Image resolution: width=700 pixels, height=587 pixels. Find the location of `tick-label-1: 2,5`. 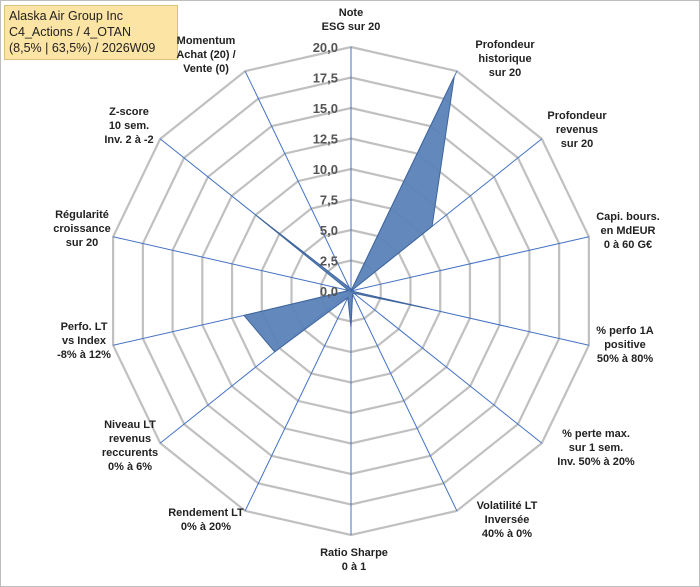

tick-label-1: 2,5 is located at coordinates (329, 261).